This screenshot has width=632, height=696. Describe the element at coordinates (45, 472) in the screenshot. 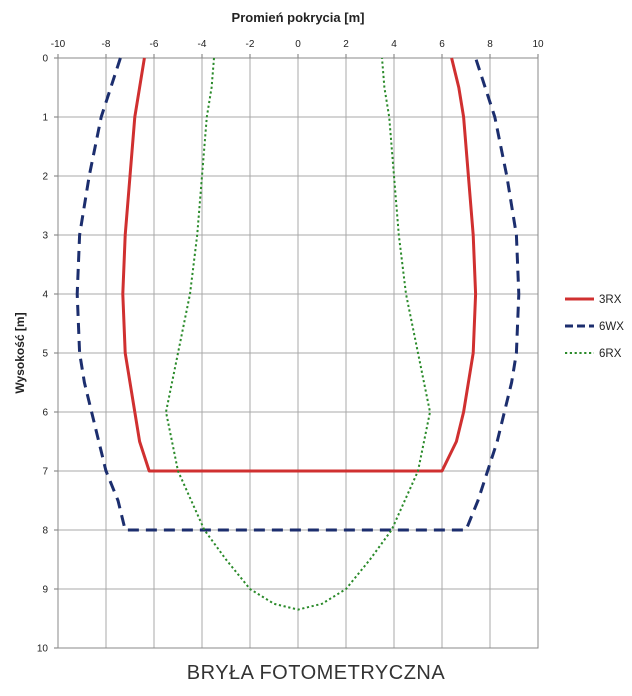

I see `y-tick-label: 7` at that location.